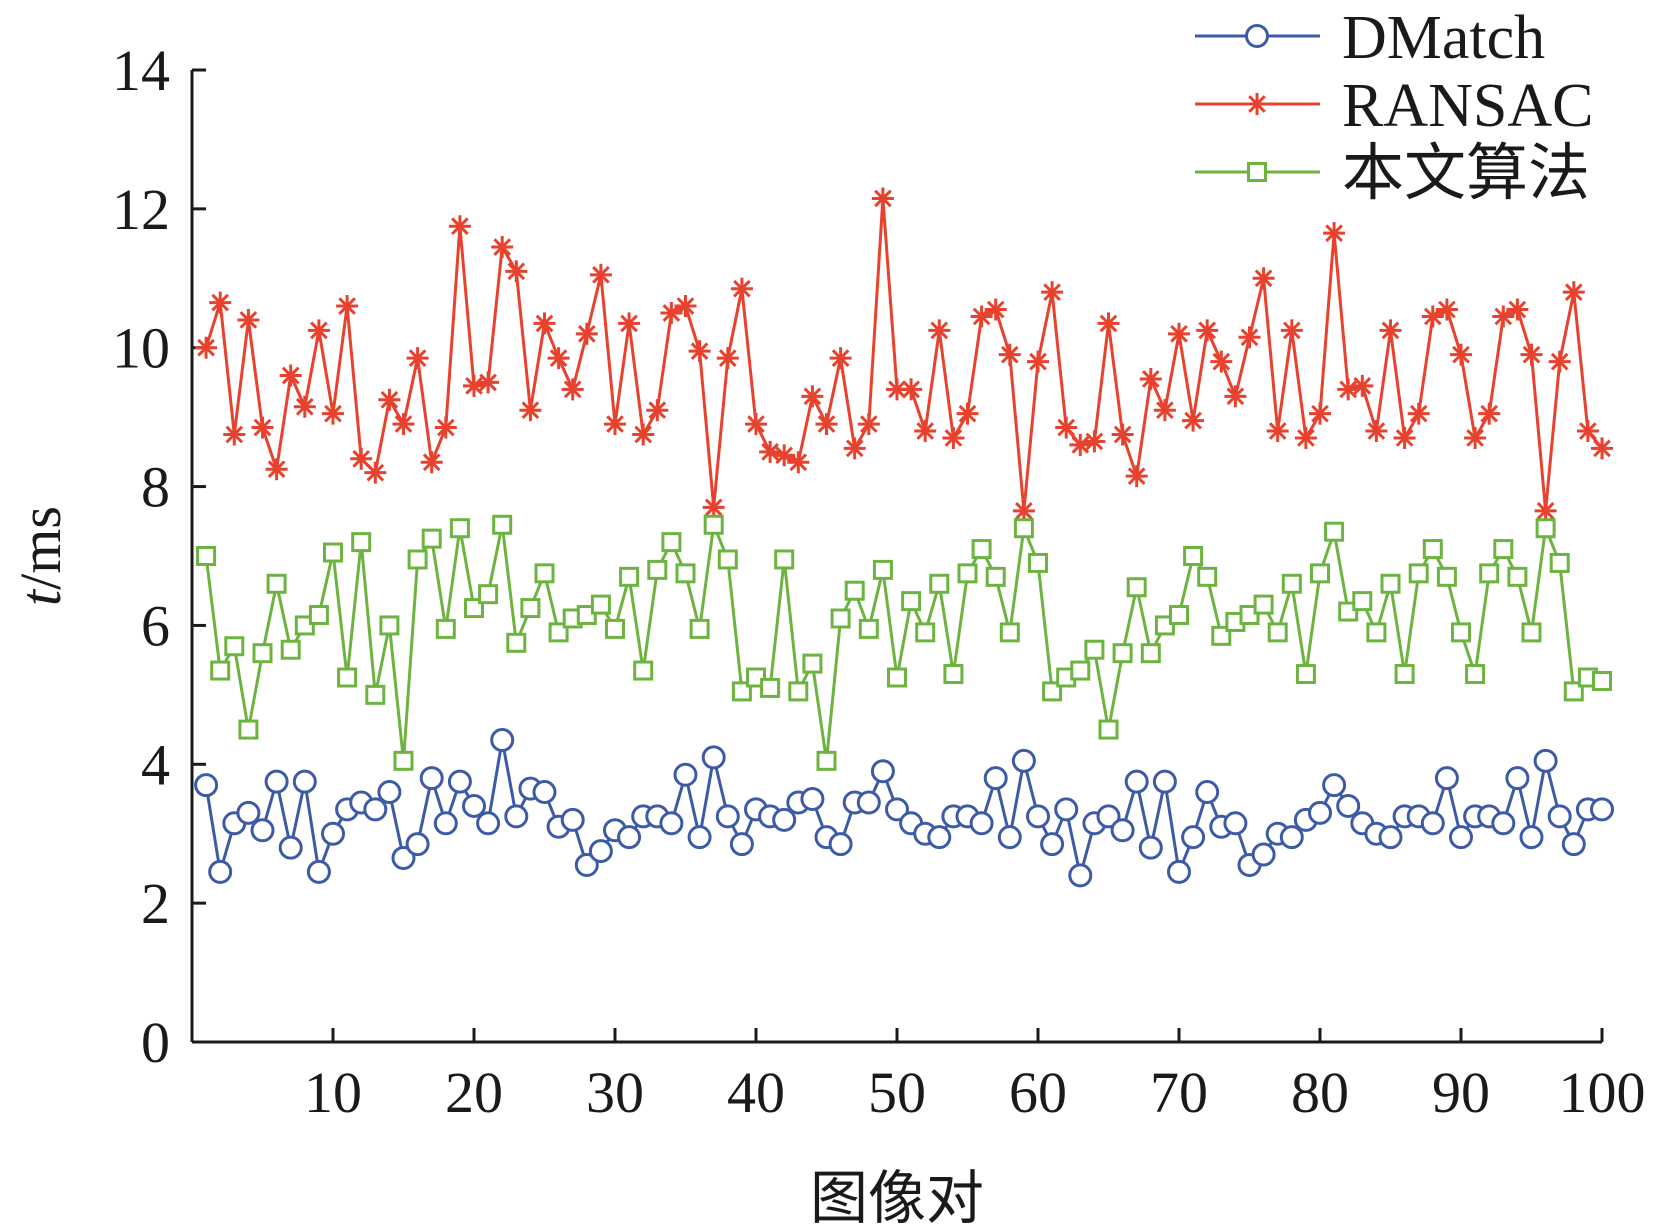 Image resolution: width=1654 pixels, height=1228 pixels. What do you see at coordinates (1370, 38) in the screenshot?
I see `legend-item-dmatch: DMatch` at bounding box center [1370, 38].